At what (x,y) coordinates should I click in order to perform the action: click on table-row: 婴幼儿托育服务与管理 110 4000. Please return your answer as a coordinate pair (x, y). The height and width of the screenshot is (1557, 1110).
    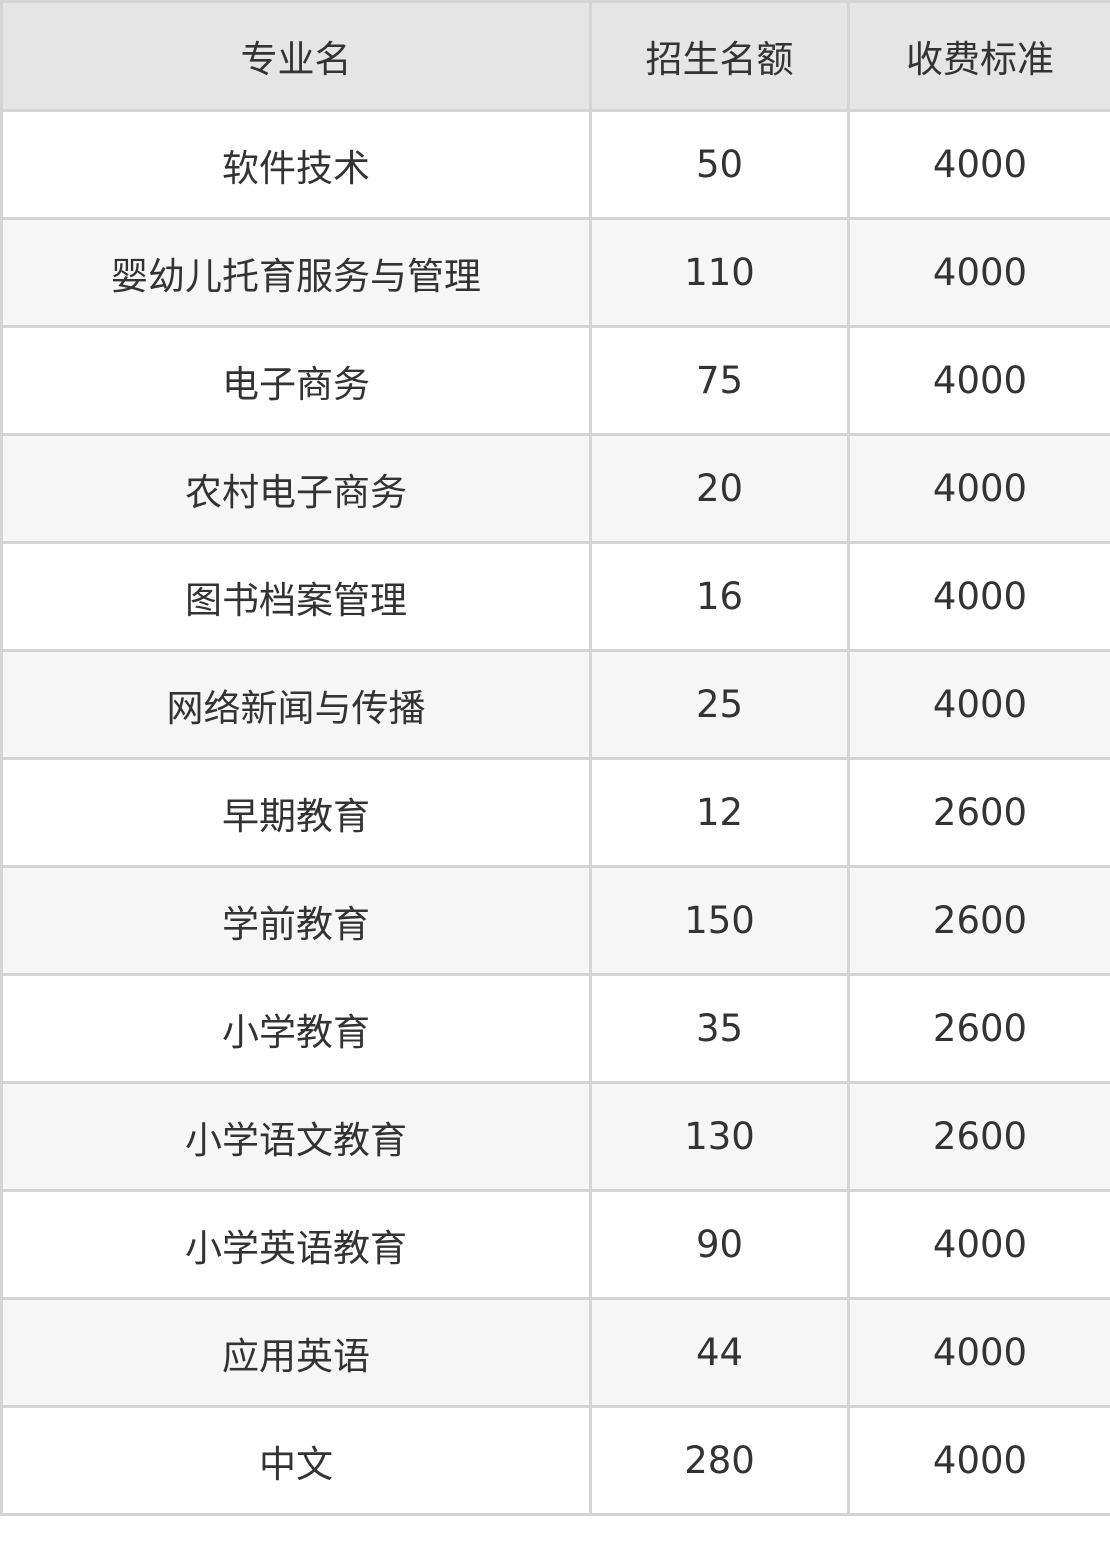
    Looking at the image, I should click on (555, 272).